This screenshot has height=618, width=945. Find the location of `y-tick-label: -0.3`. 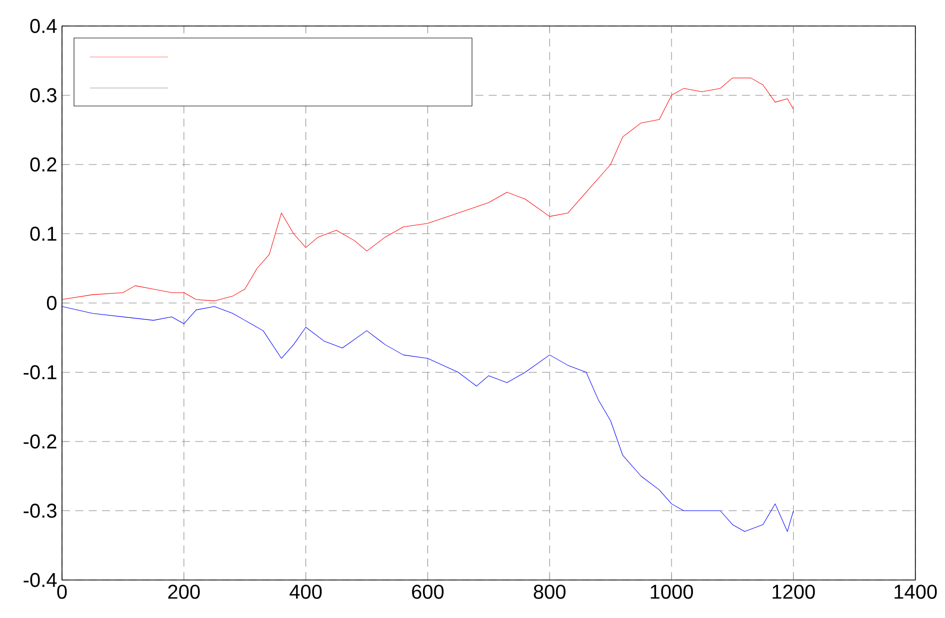

y-tick-label: -0.3 is located at coordinates (40, 511).